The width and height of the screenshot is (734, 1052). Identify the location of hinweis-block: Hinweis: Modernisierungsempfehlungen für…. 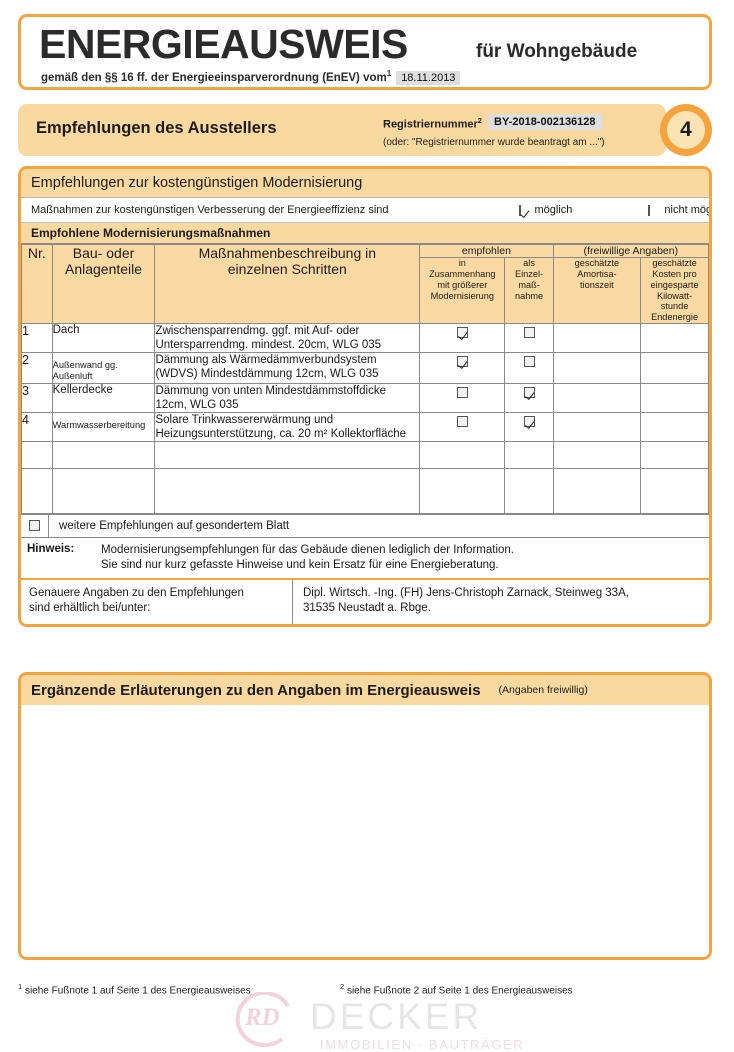
(365, 559).